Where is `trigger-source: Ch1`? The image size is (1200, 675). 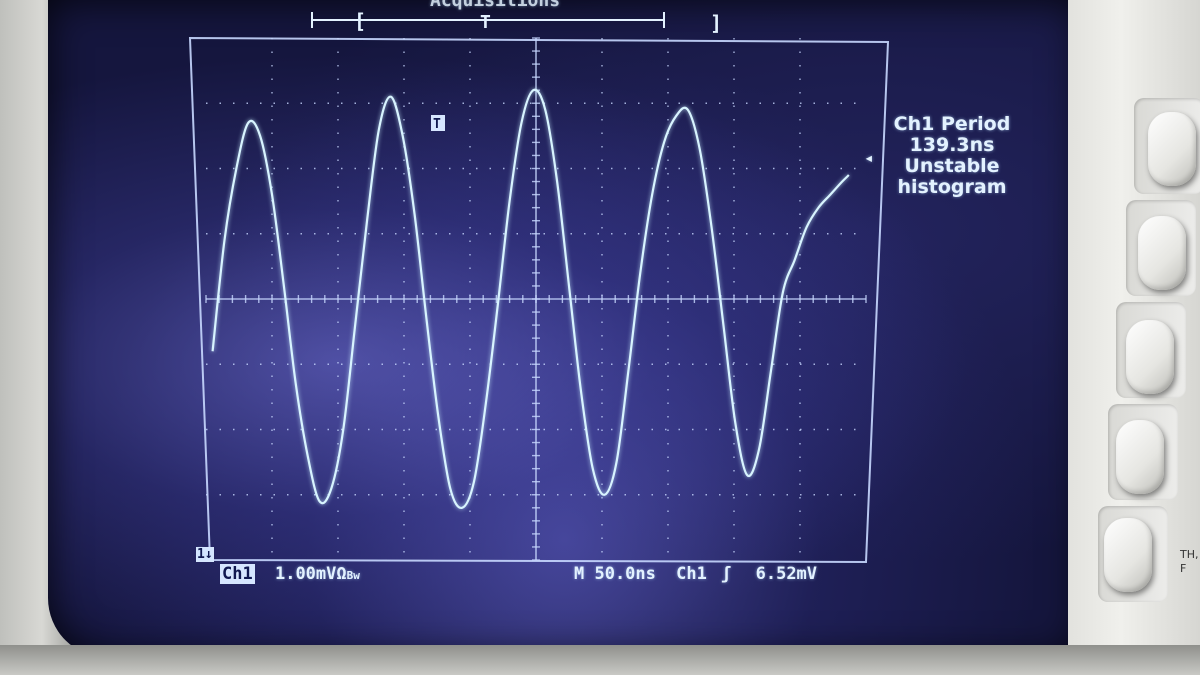 trigger-source: Ch1 is located at coordinates (691, 574).